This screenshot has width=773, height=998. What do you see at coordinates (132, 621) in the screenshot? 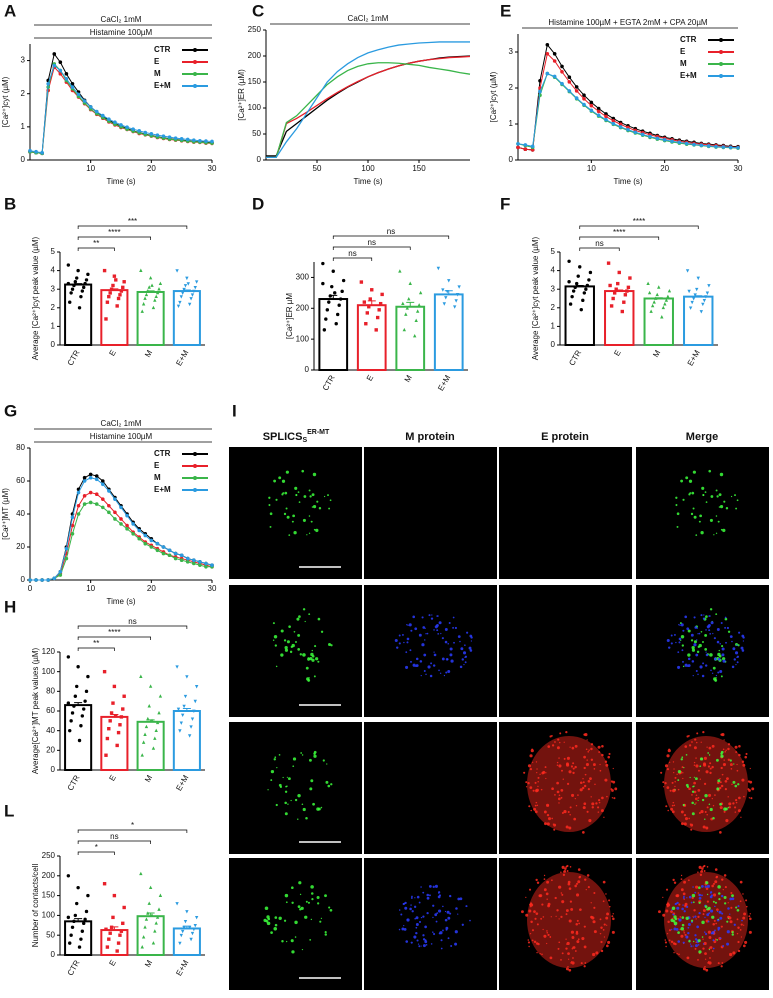
I see `significance-label: ns` at bounding box center [132, 621].